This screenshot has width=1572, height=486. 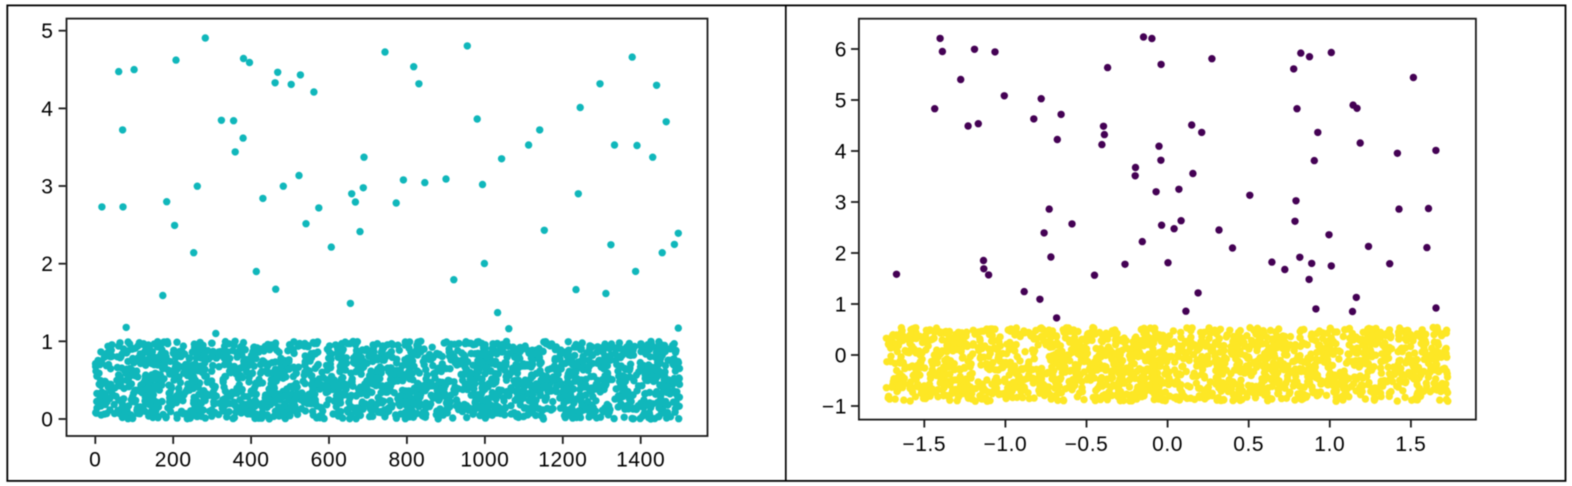 I want to click on svg-text: 6, so click(x=841, y=50).